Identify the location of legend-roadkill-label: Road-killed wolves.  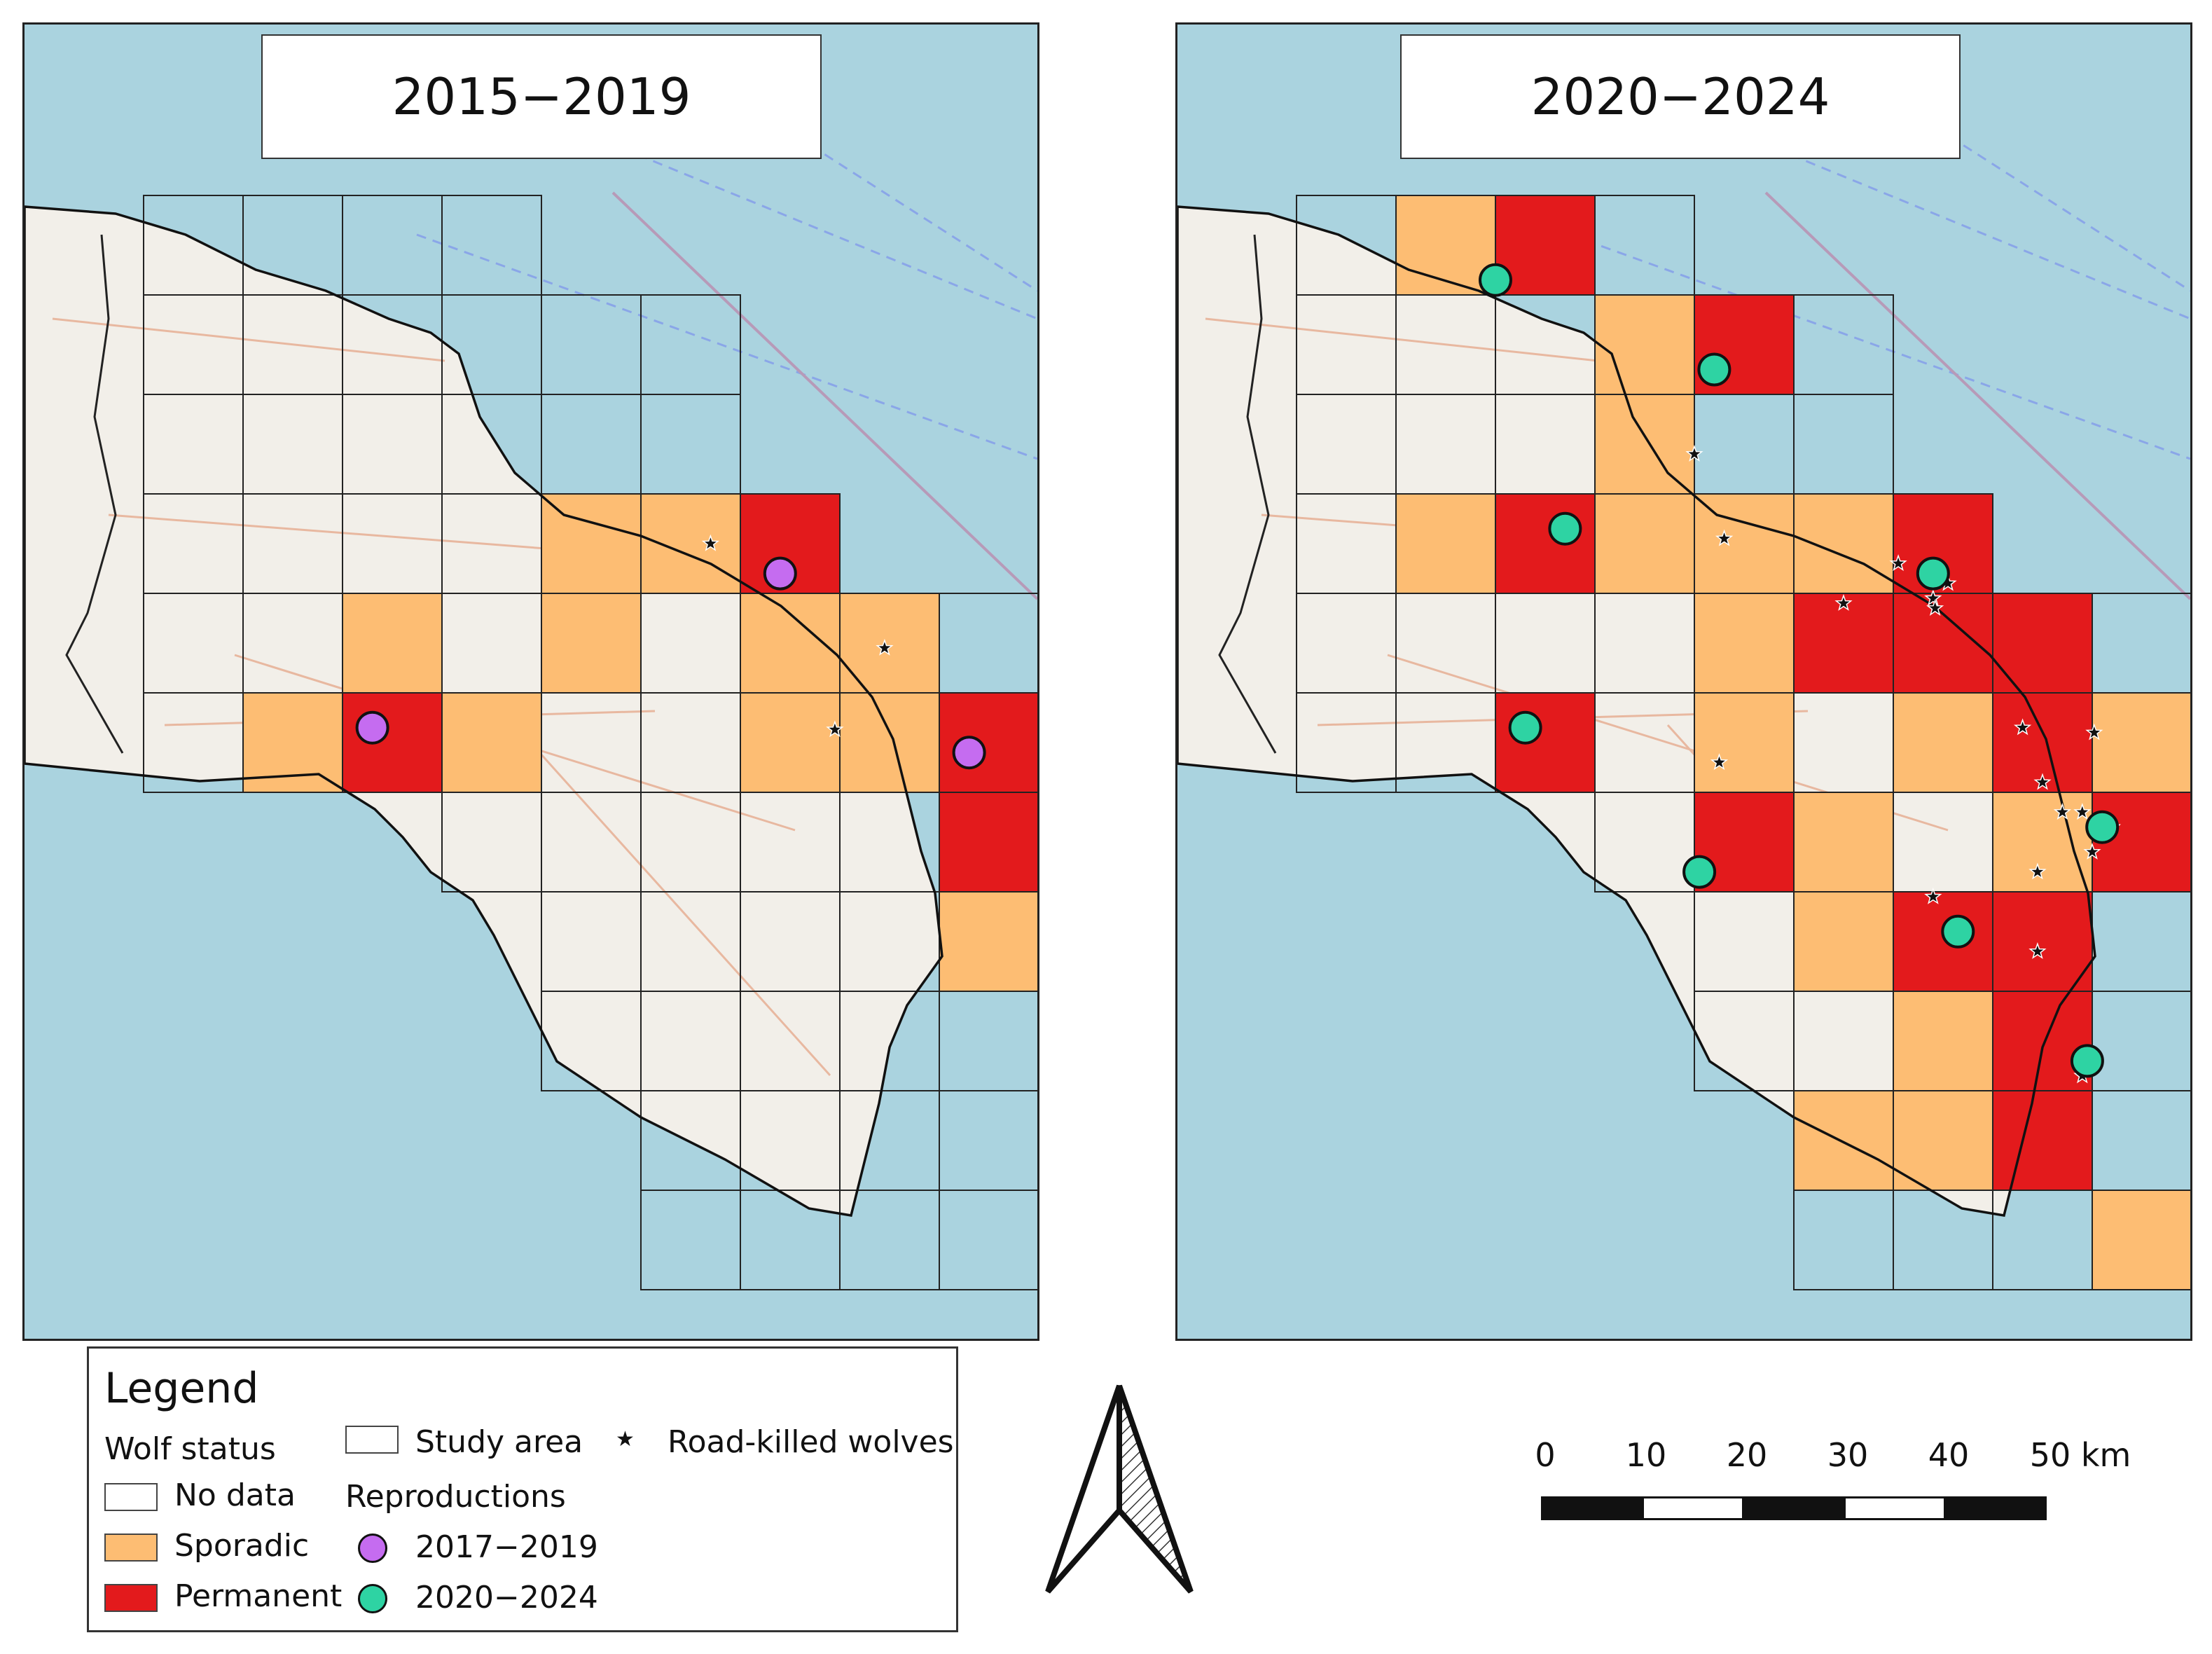
(811, 1442).